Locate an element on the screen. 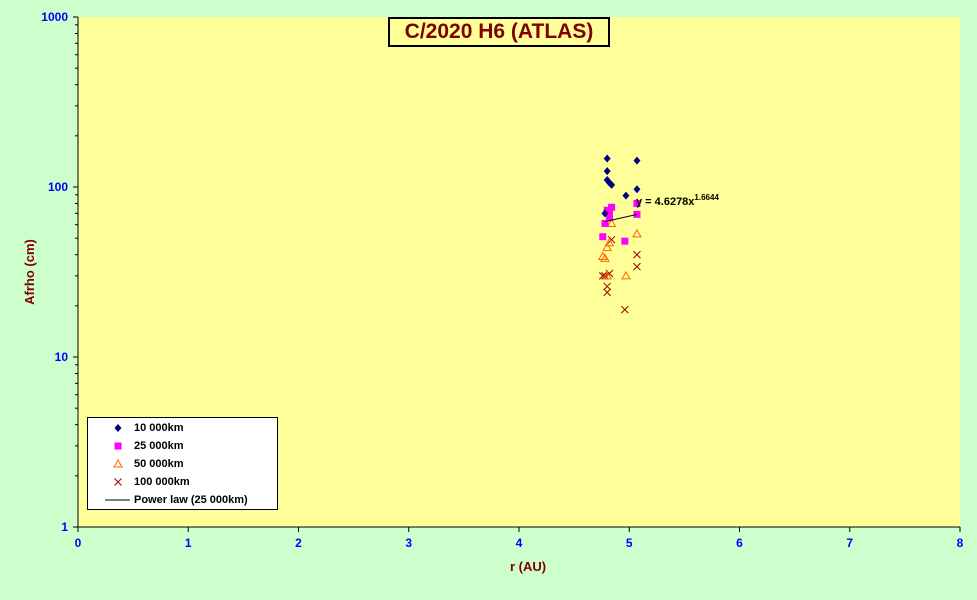  y-tick-label: 100 is located at coordinates (58, 187).